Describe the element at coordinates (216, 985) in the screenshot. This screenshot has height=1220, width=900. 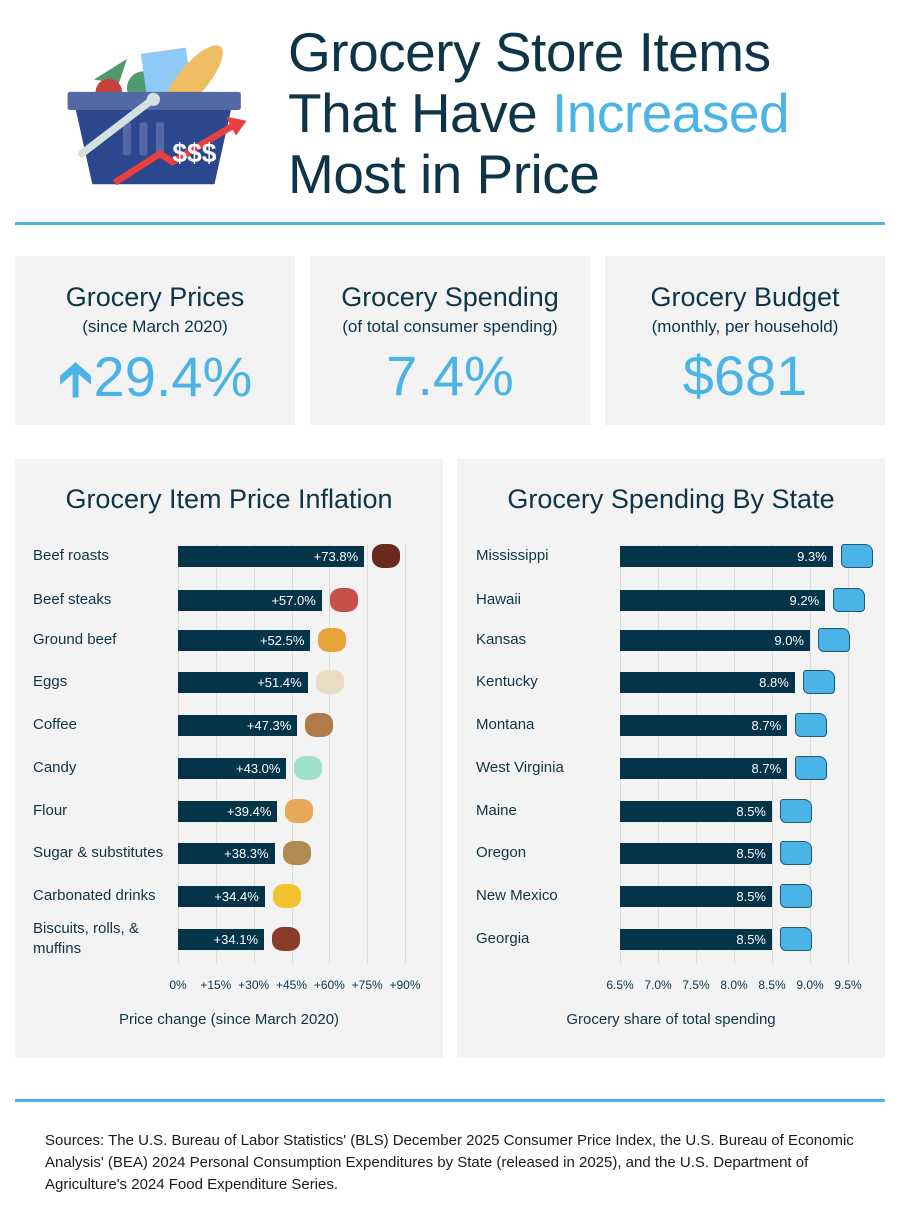
I see `x-tick-label: +15%` at that location.